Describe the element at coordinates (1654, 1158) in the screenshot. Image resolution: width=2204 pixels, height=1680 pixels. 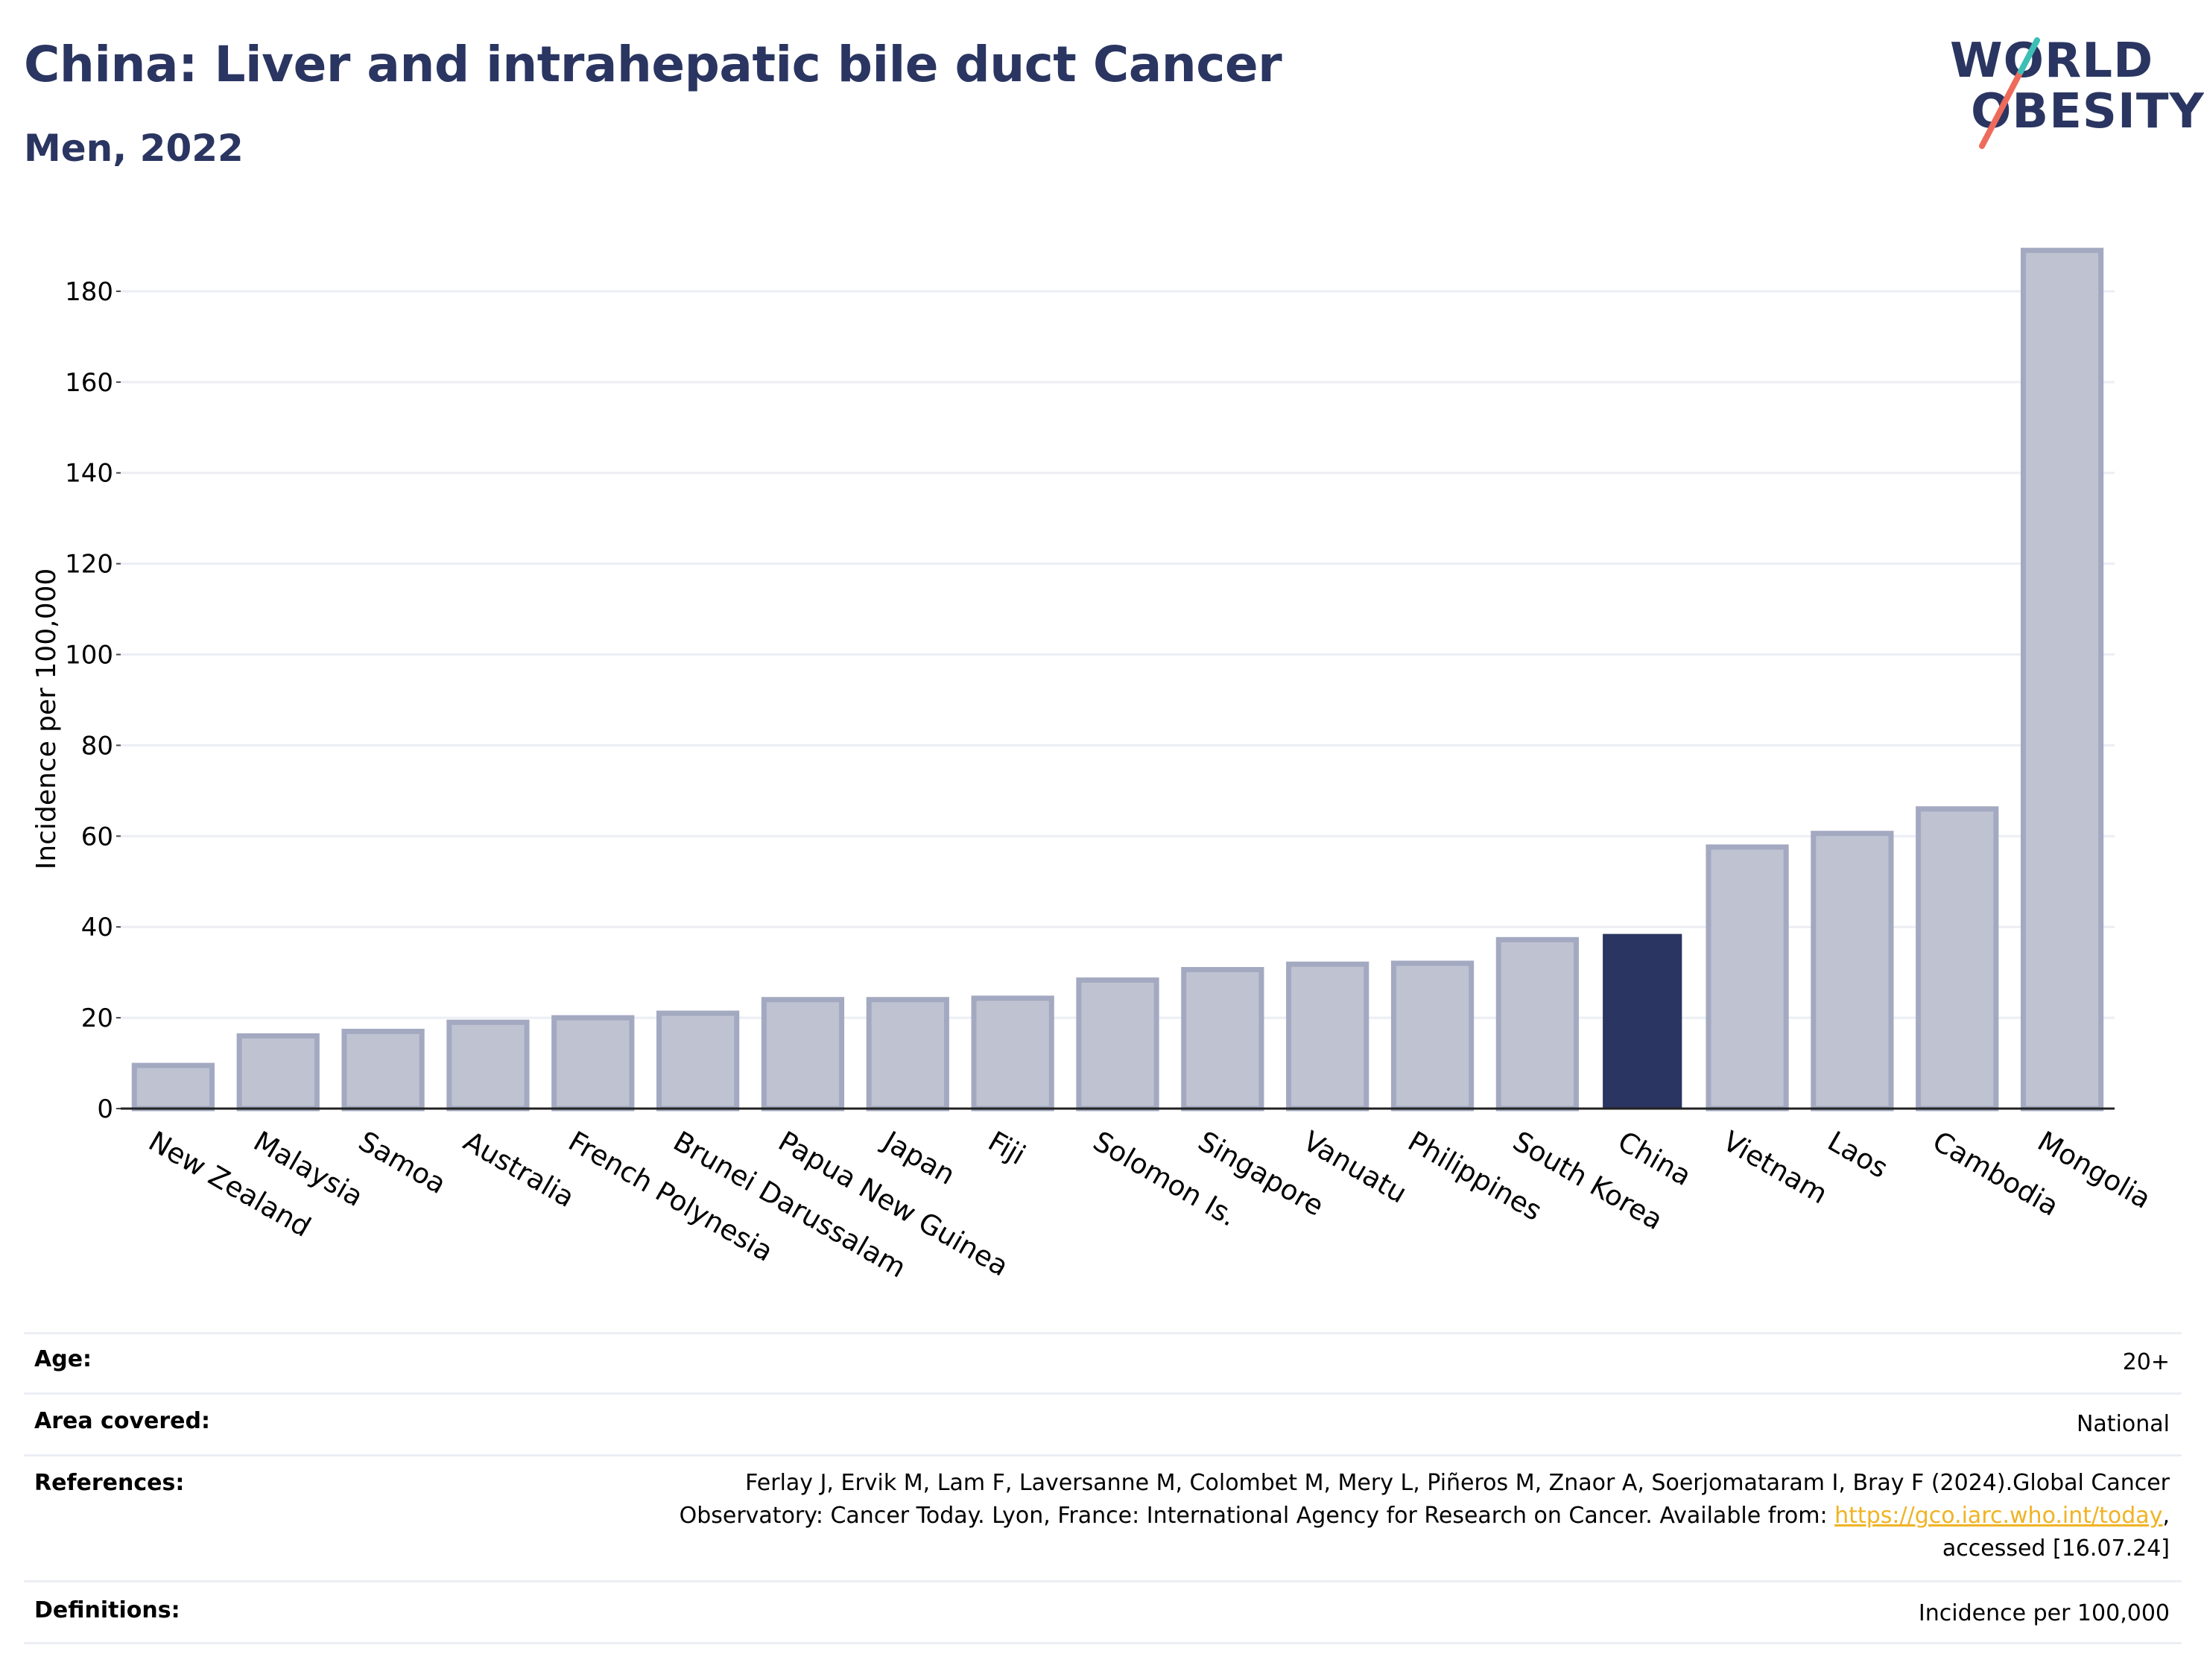
I see `x-tick-label: China` at that location.